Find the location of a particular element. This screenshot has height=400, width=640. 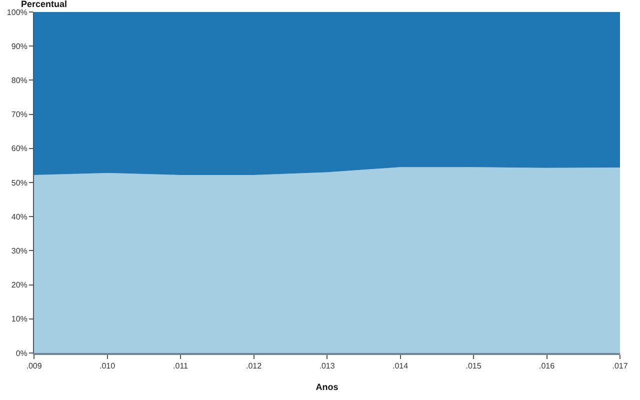

y-tick-label: 60% is located at coordinates (19, 149).